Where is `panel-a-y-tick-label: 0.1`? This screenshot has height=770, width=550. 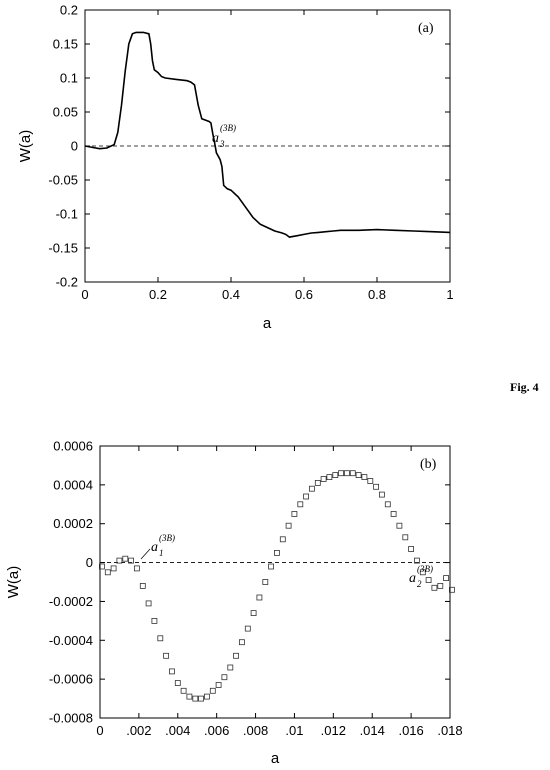
panel-a-y-tick-label: 0.1 is located at coordinates (69, 78).